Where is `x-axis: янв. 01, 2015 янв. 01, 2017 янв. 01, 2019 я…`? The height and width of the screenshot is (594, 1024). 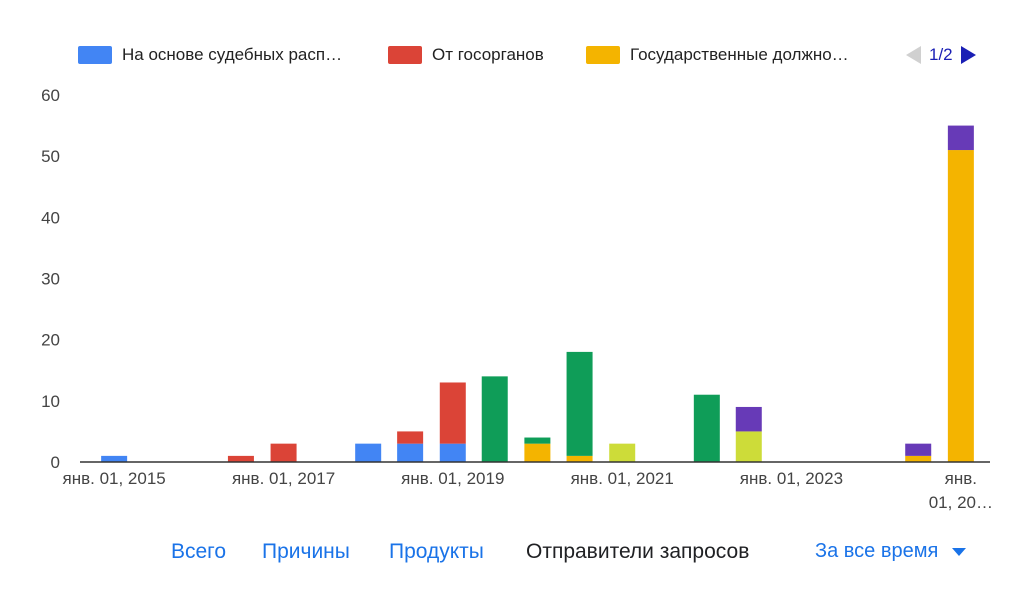 x-axis: янв. 01, 2015 янв. 01, 2017 янв. 01, 2019 я… is located at coordinates (528, 490).